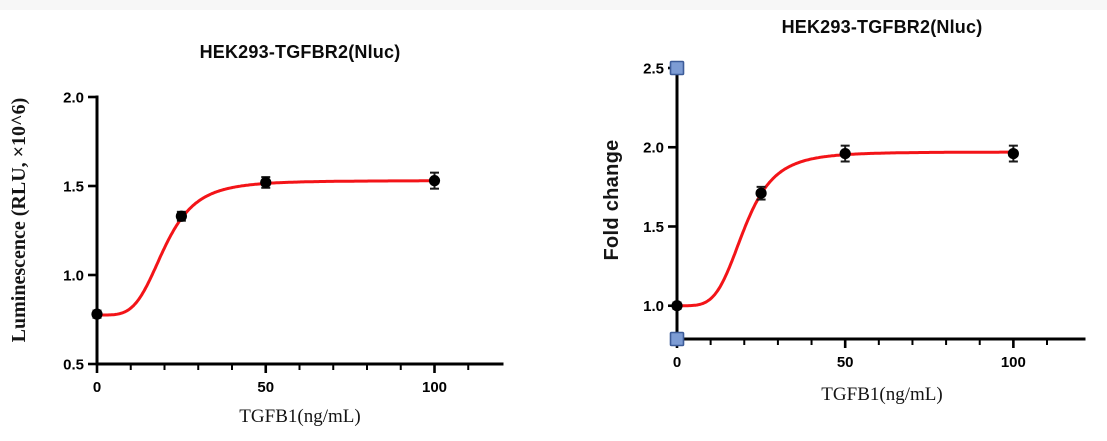  I want to click on left-chart-title: HEK293-TGFBR2(Nluc), so click(300, 52).